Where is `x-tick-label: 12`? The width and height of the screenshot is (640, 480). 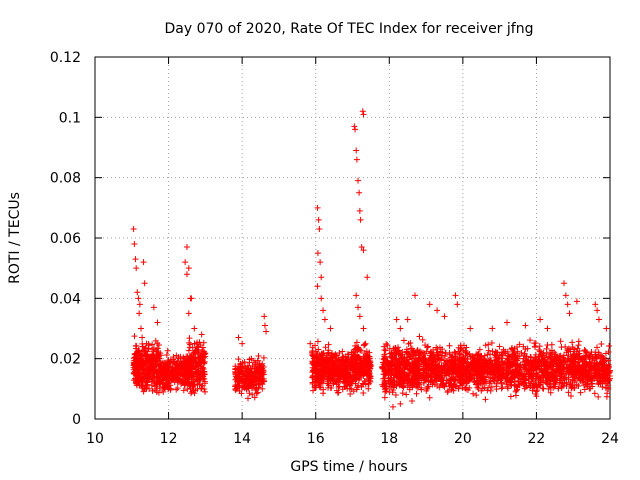 x-tick-label: 12 is located at coordinates (169, 439).